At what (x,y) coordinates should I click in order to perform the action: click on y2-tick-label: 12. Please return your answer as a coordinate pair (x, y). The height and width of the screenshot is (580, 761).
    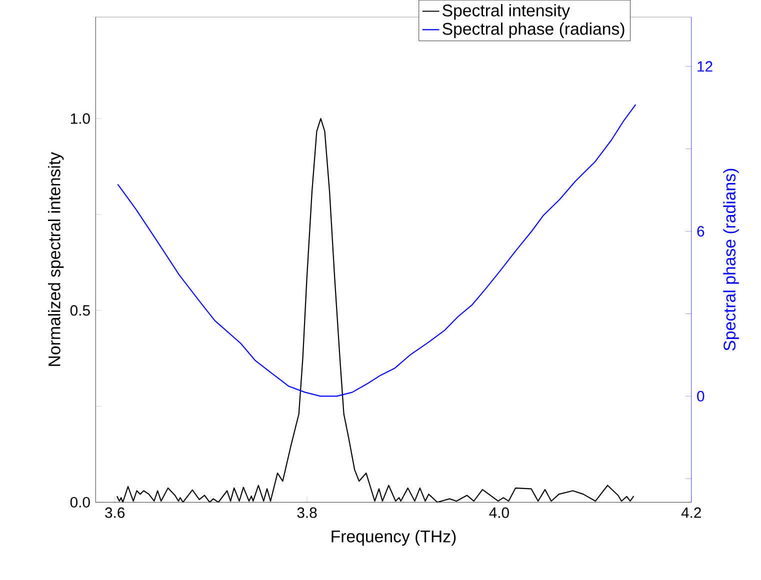
    Looking at the image, I should click on (705, 66).